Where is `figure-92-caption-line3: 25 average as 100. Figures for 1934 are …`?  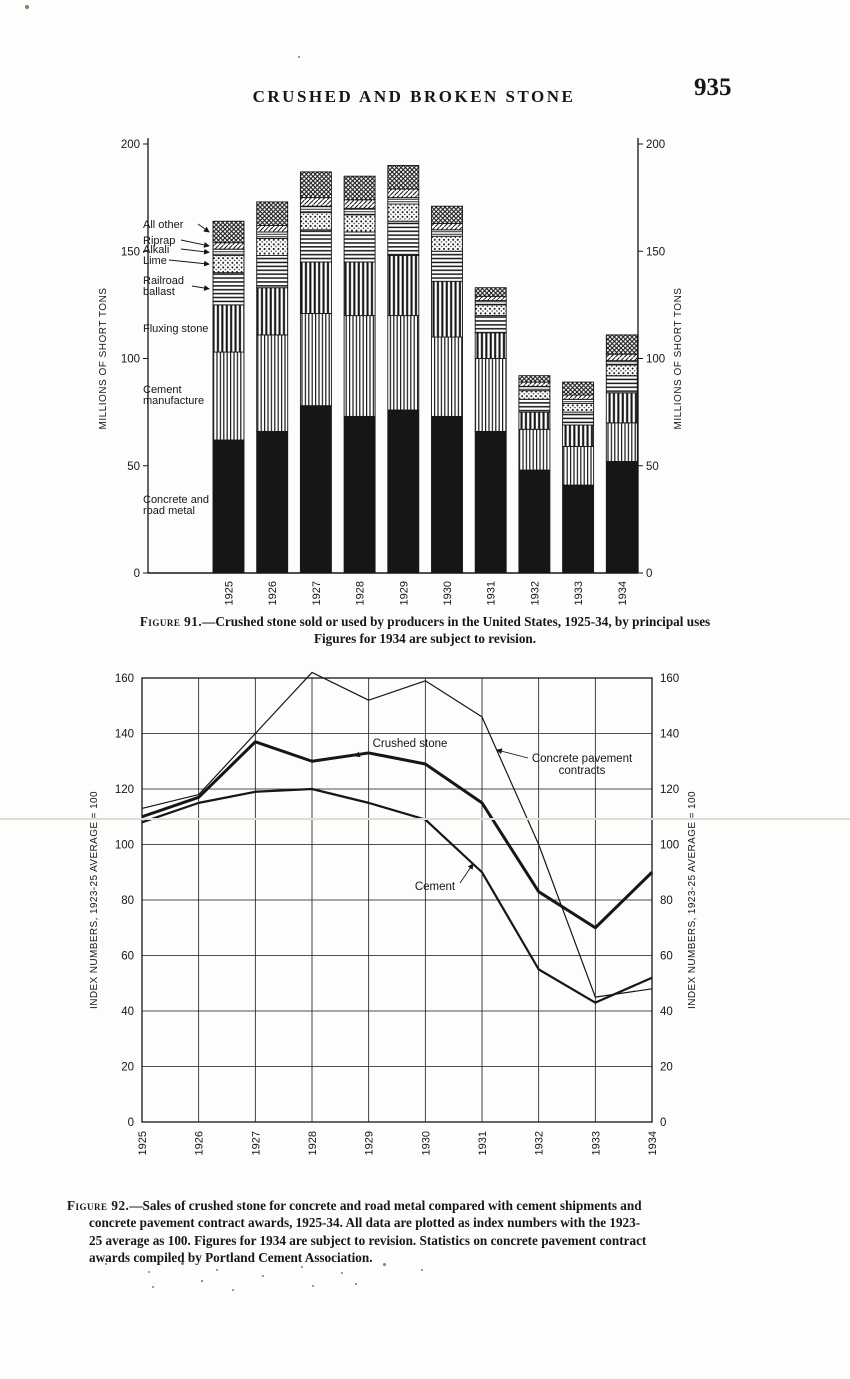
figure-92-caption-line3: 25 average as 100. Figures for 1934 are … is located at coordinates (368, 1240).